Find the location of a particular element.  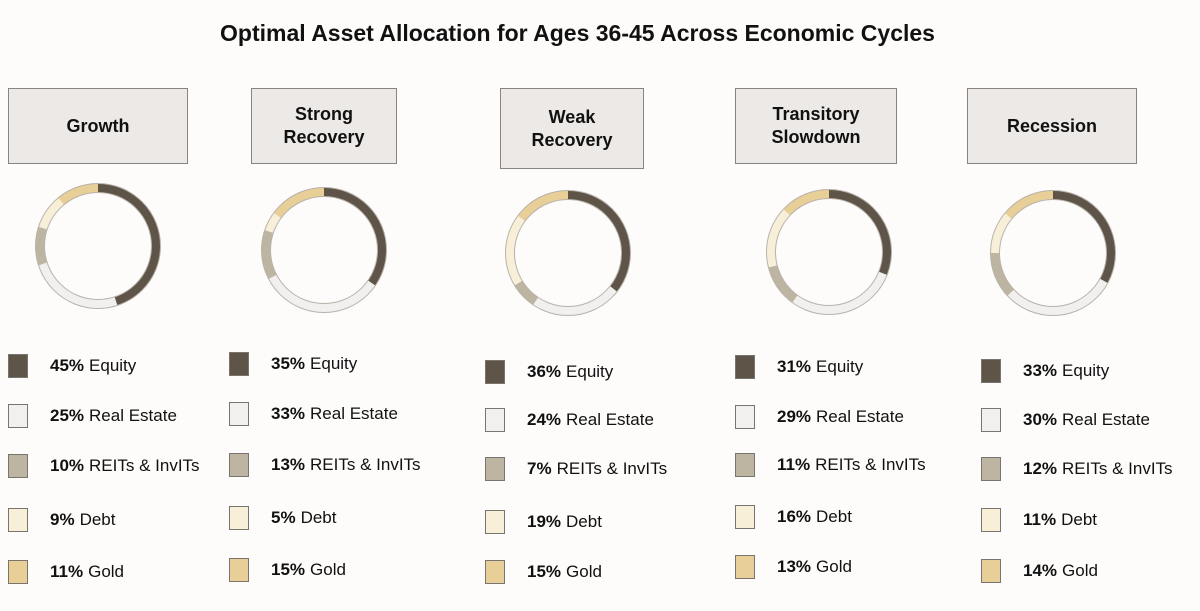

legend-row-reits-invits: 10% REITs & InvITs is located at coordinates (104, 466).